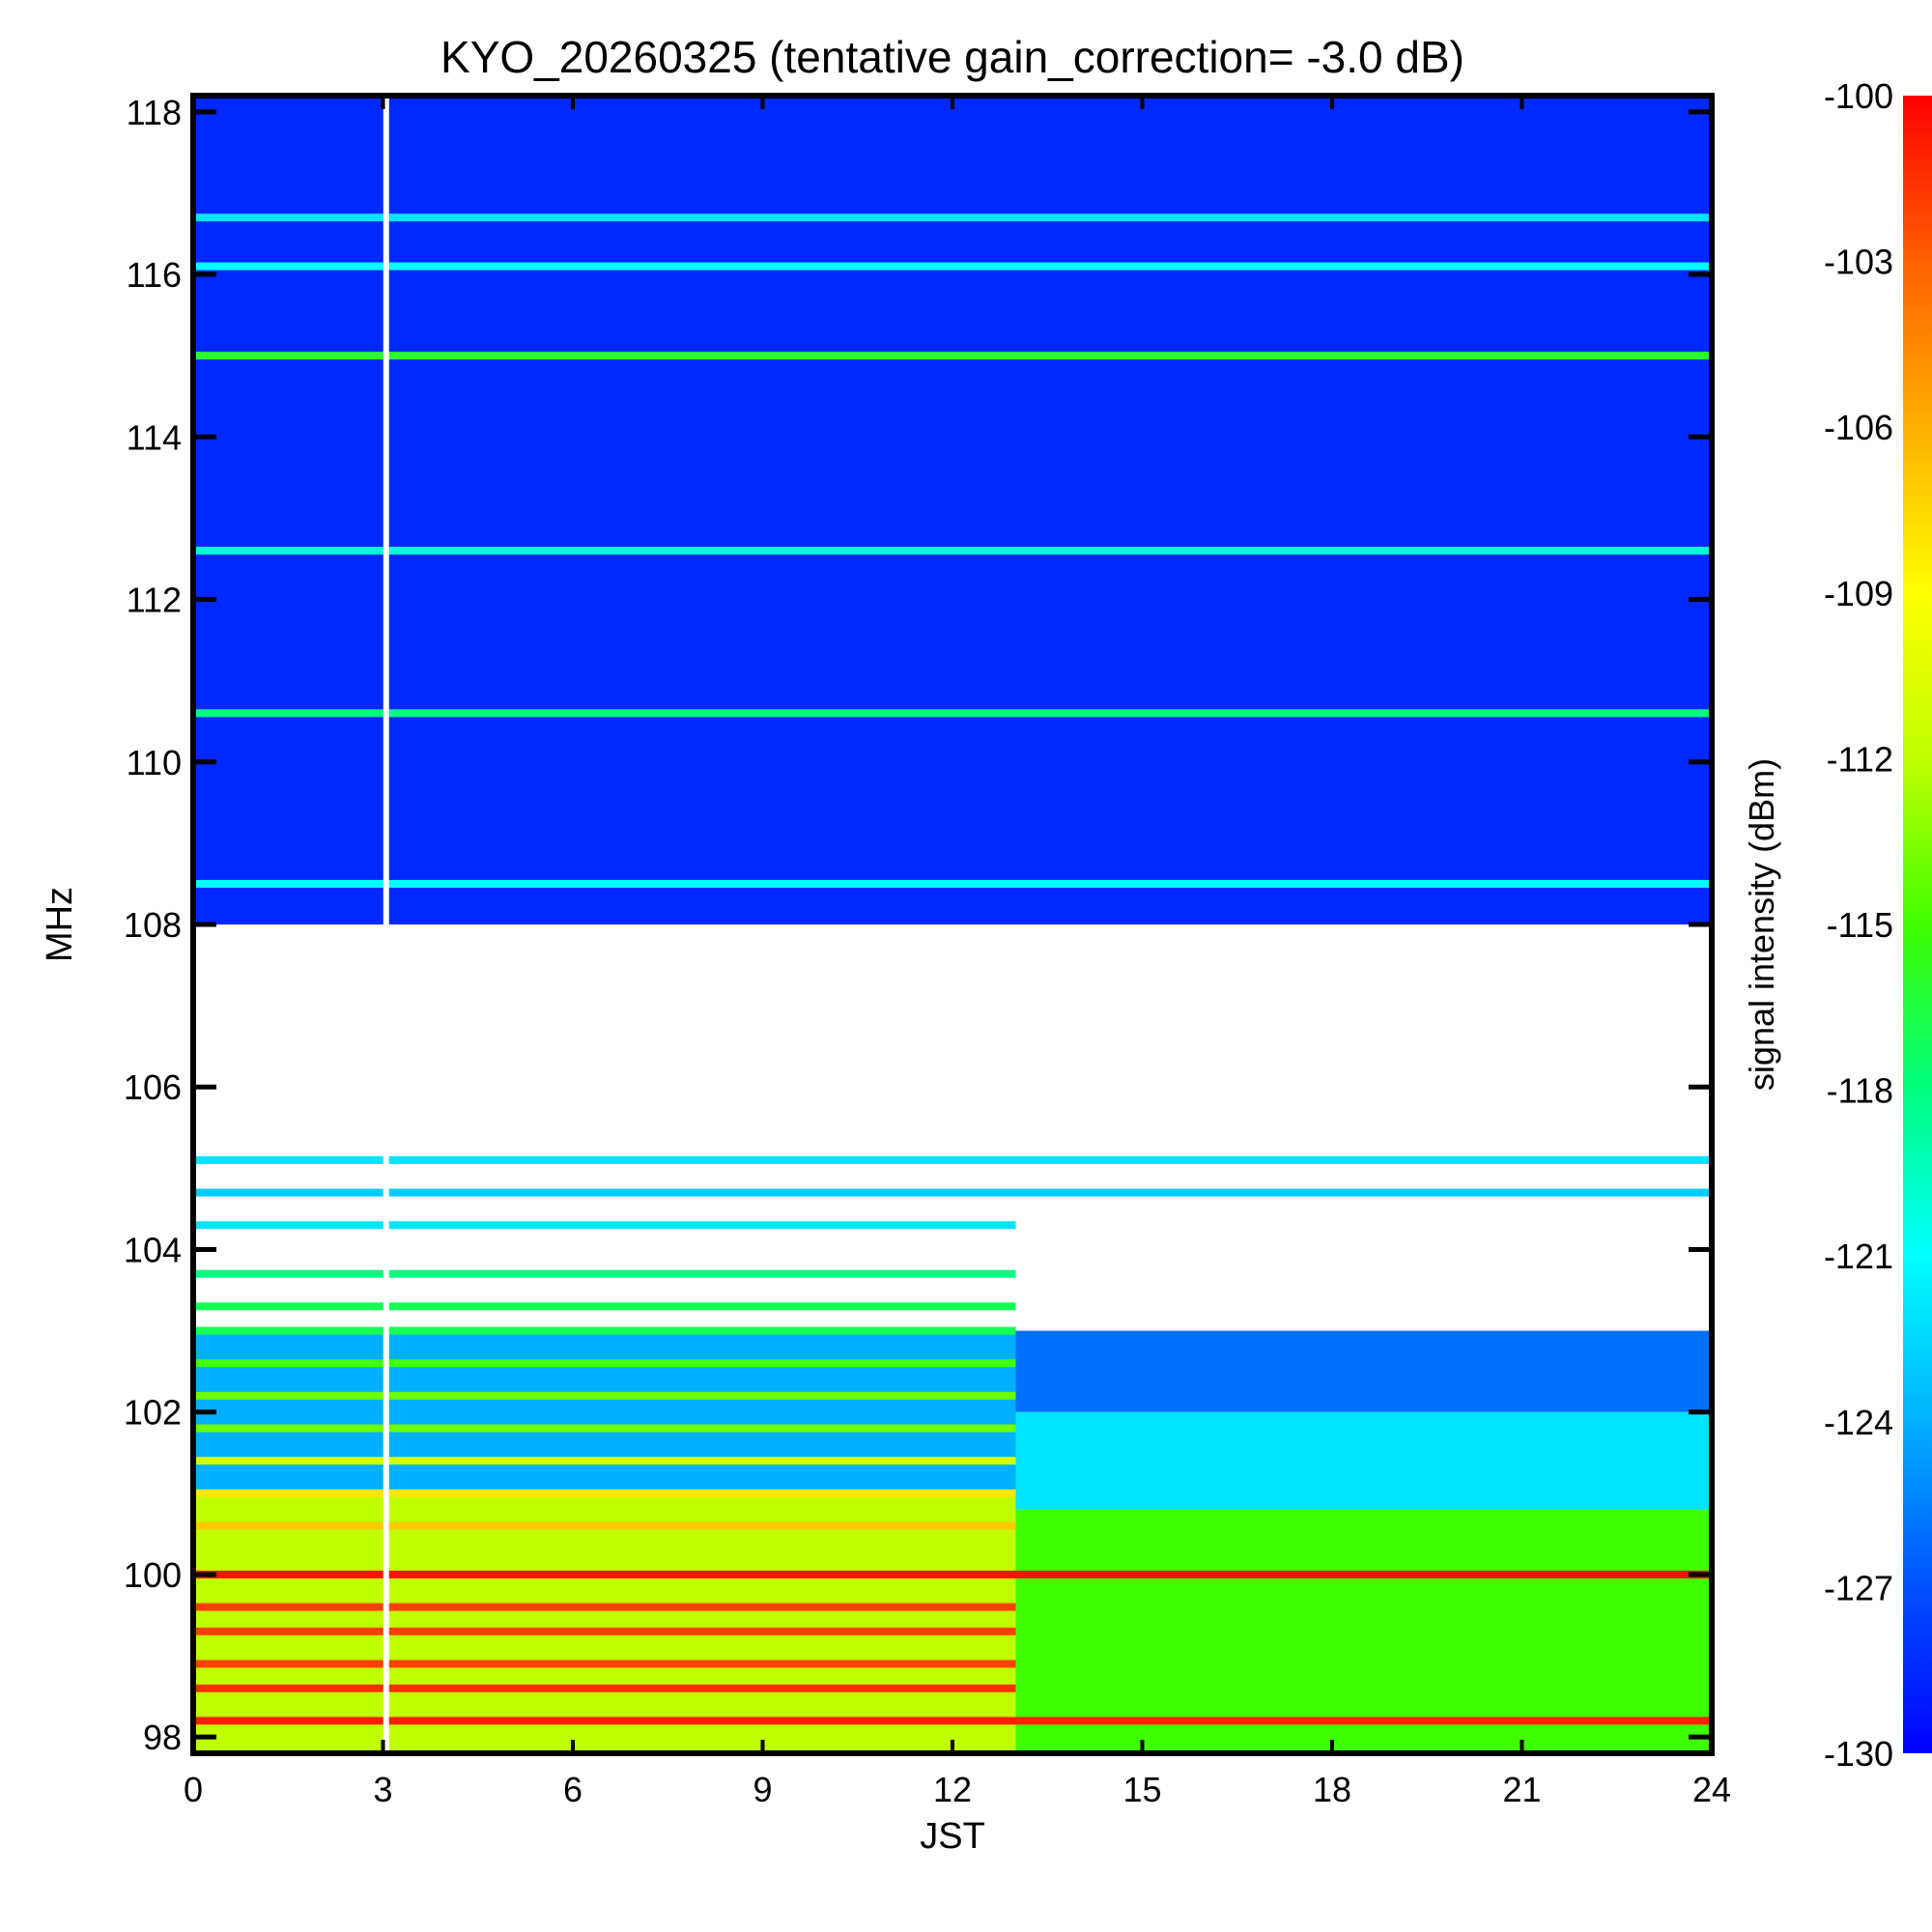 Image resolution: width=1932 pixels, height=1932 pixels. I want to click on data-gap-line, so click(386, 924).